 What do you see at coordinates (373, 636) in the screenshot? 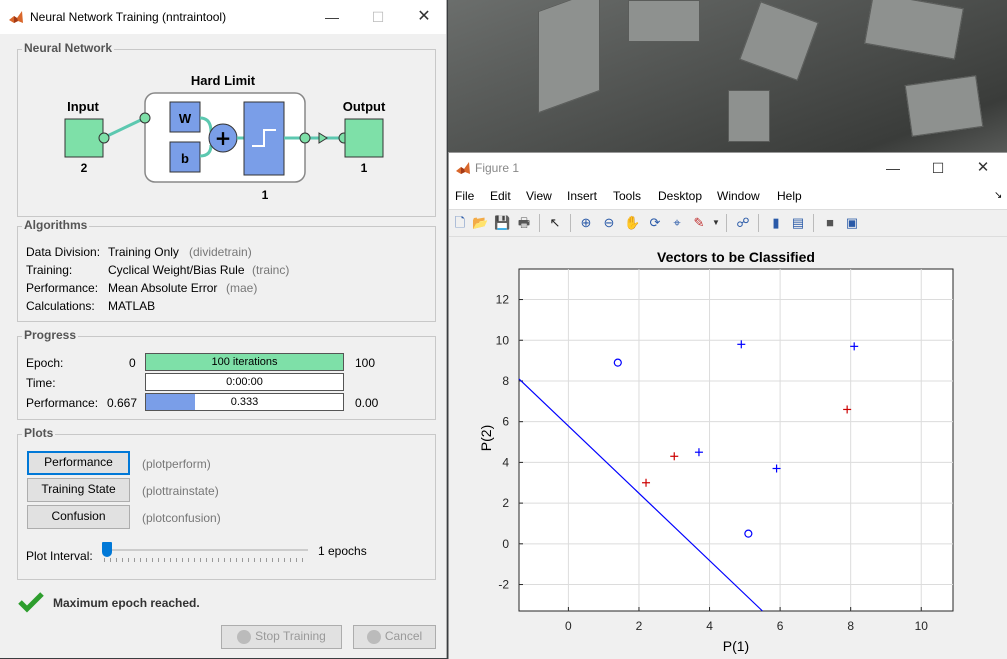
I see `cancel-icon` at bounding box center [373, 636].